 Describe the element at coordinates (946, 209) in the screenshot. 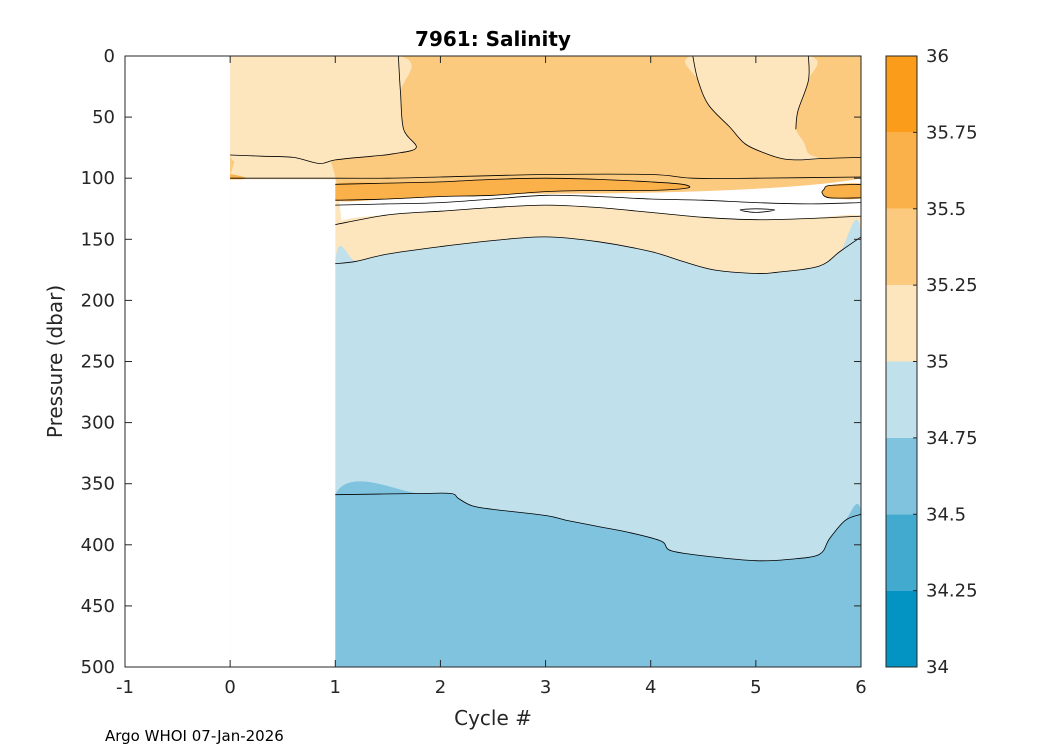

I see `colorbar-tick-label: 35.5` at that location.